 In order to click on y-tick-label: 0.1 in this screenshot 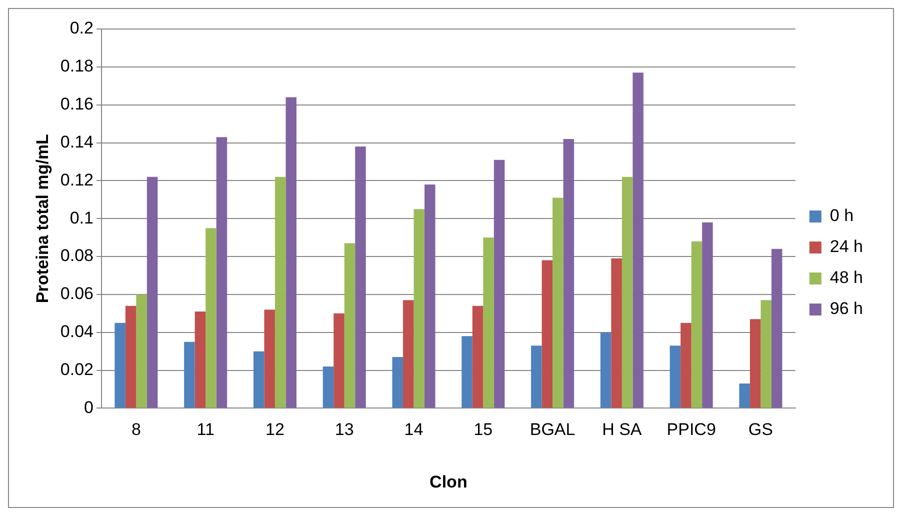, I will do `click(82, 218)`.